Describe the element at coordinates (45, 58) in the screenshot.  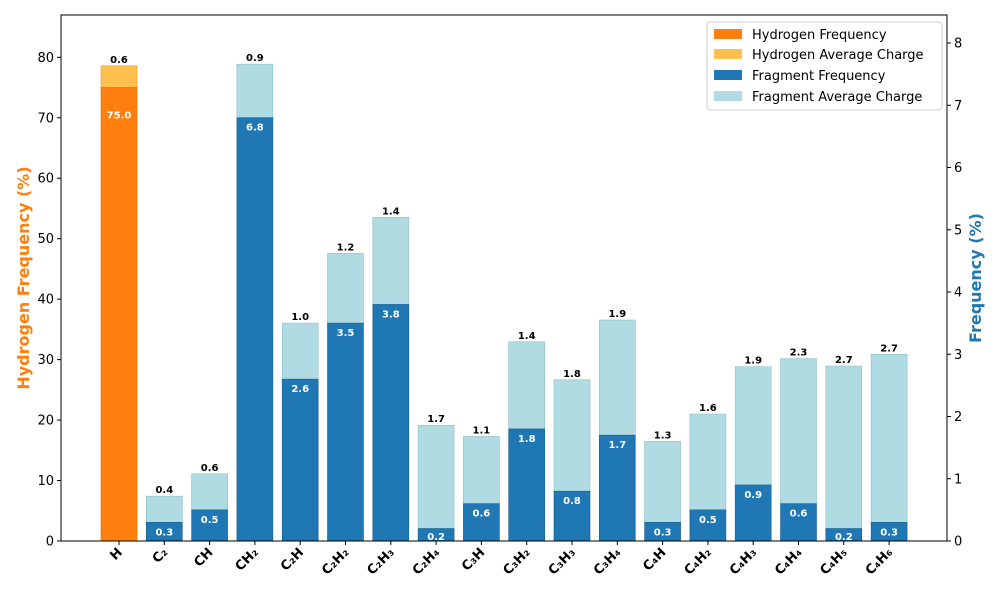
I see `left-tick-label: 80` at that location.